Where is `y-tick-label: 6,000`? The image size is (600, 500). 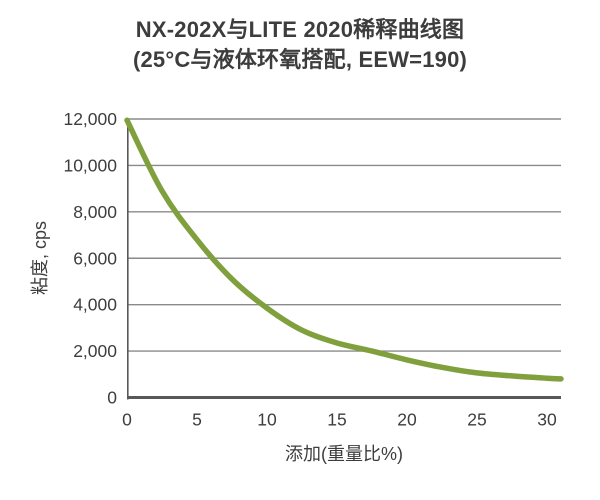
y-tick-label: 6,000 is located at coordinates (95, 258).